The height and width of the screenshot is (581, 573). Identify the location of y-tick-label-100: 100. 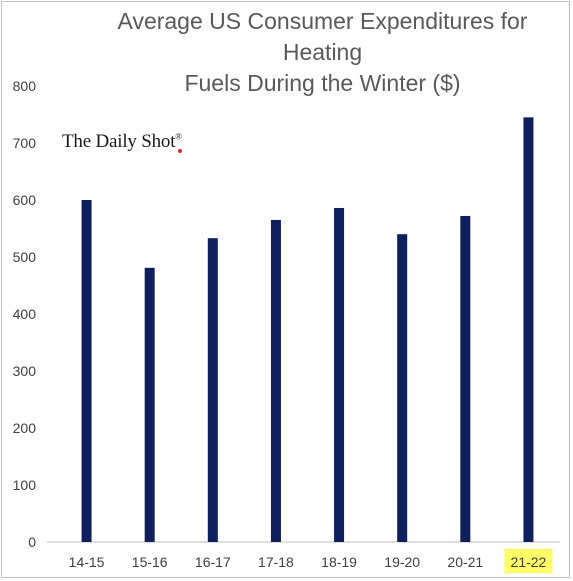
(25, 485).